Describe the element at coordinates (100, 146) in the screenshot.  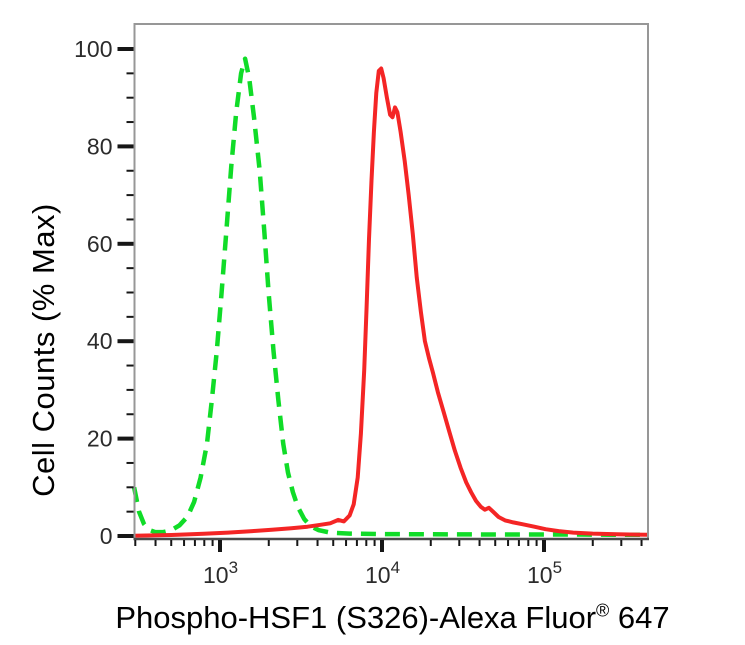
I see `y-tick-label: 80` at that location.